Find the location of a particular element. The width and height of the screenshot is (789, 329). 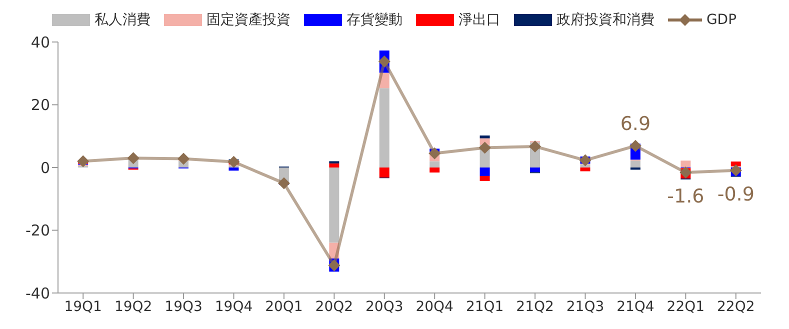

x-tick-label: 20Q2 is located at coordinates (334, 306).